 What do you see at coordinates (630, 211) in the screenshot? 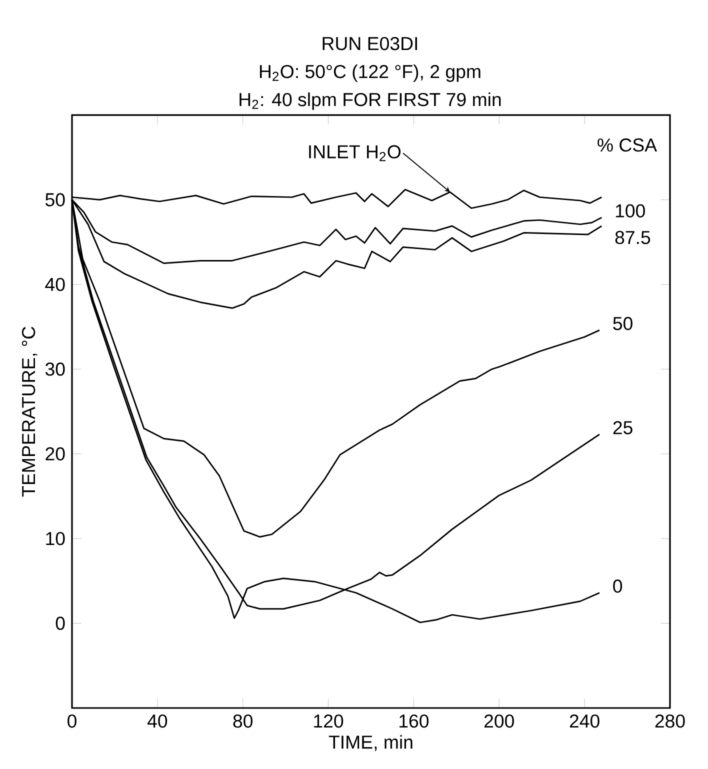
I see `series-label: 100` at bounding box center [630, 211].